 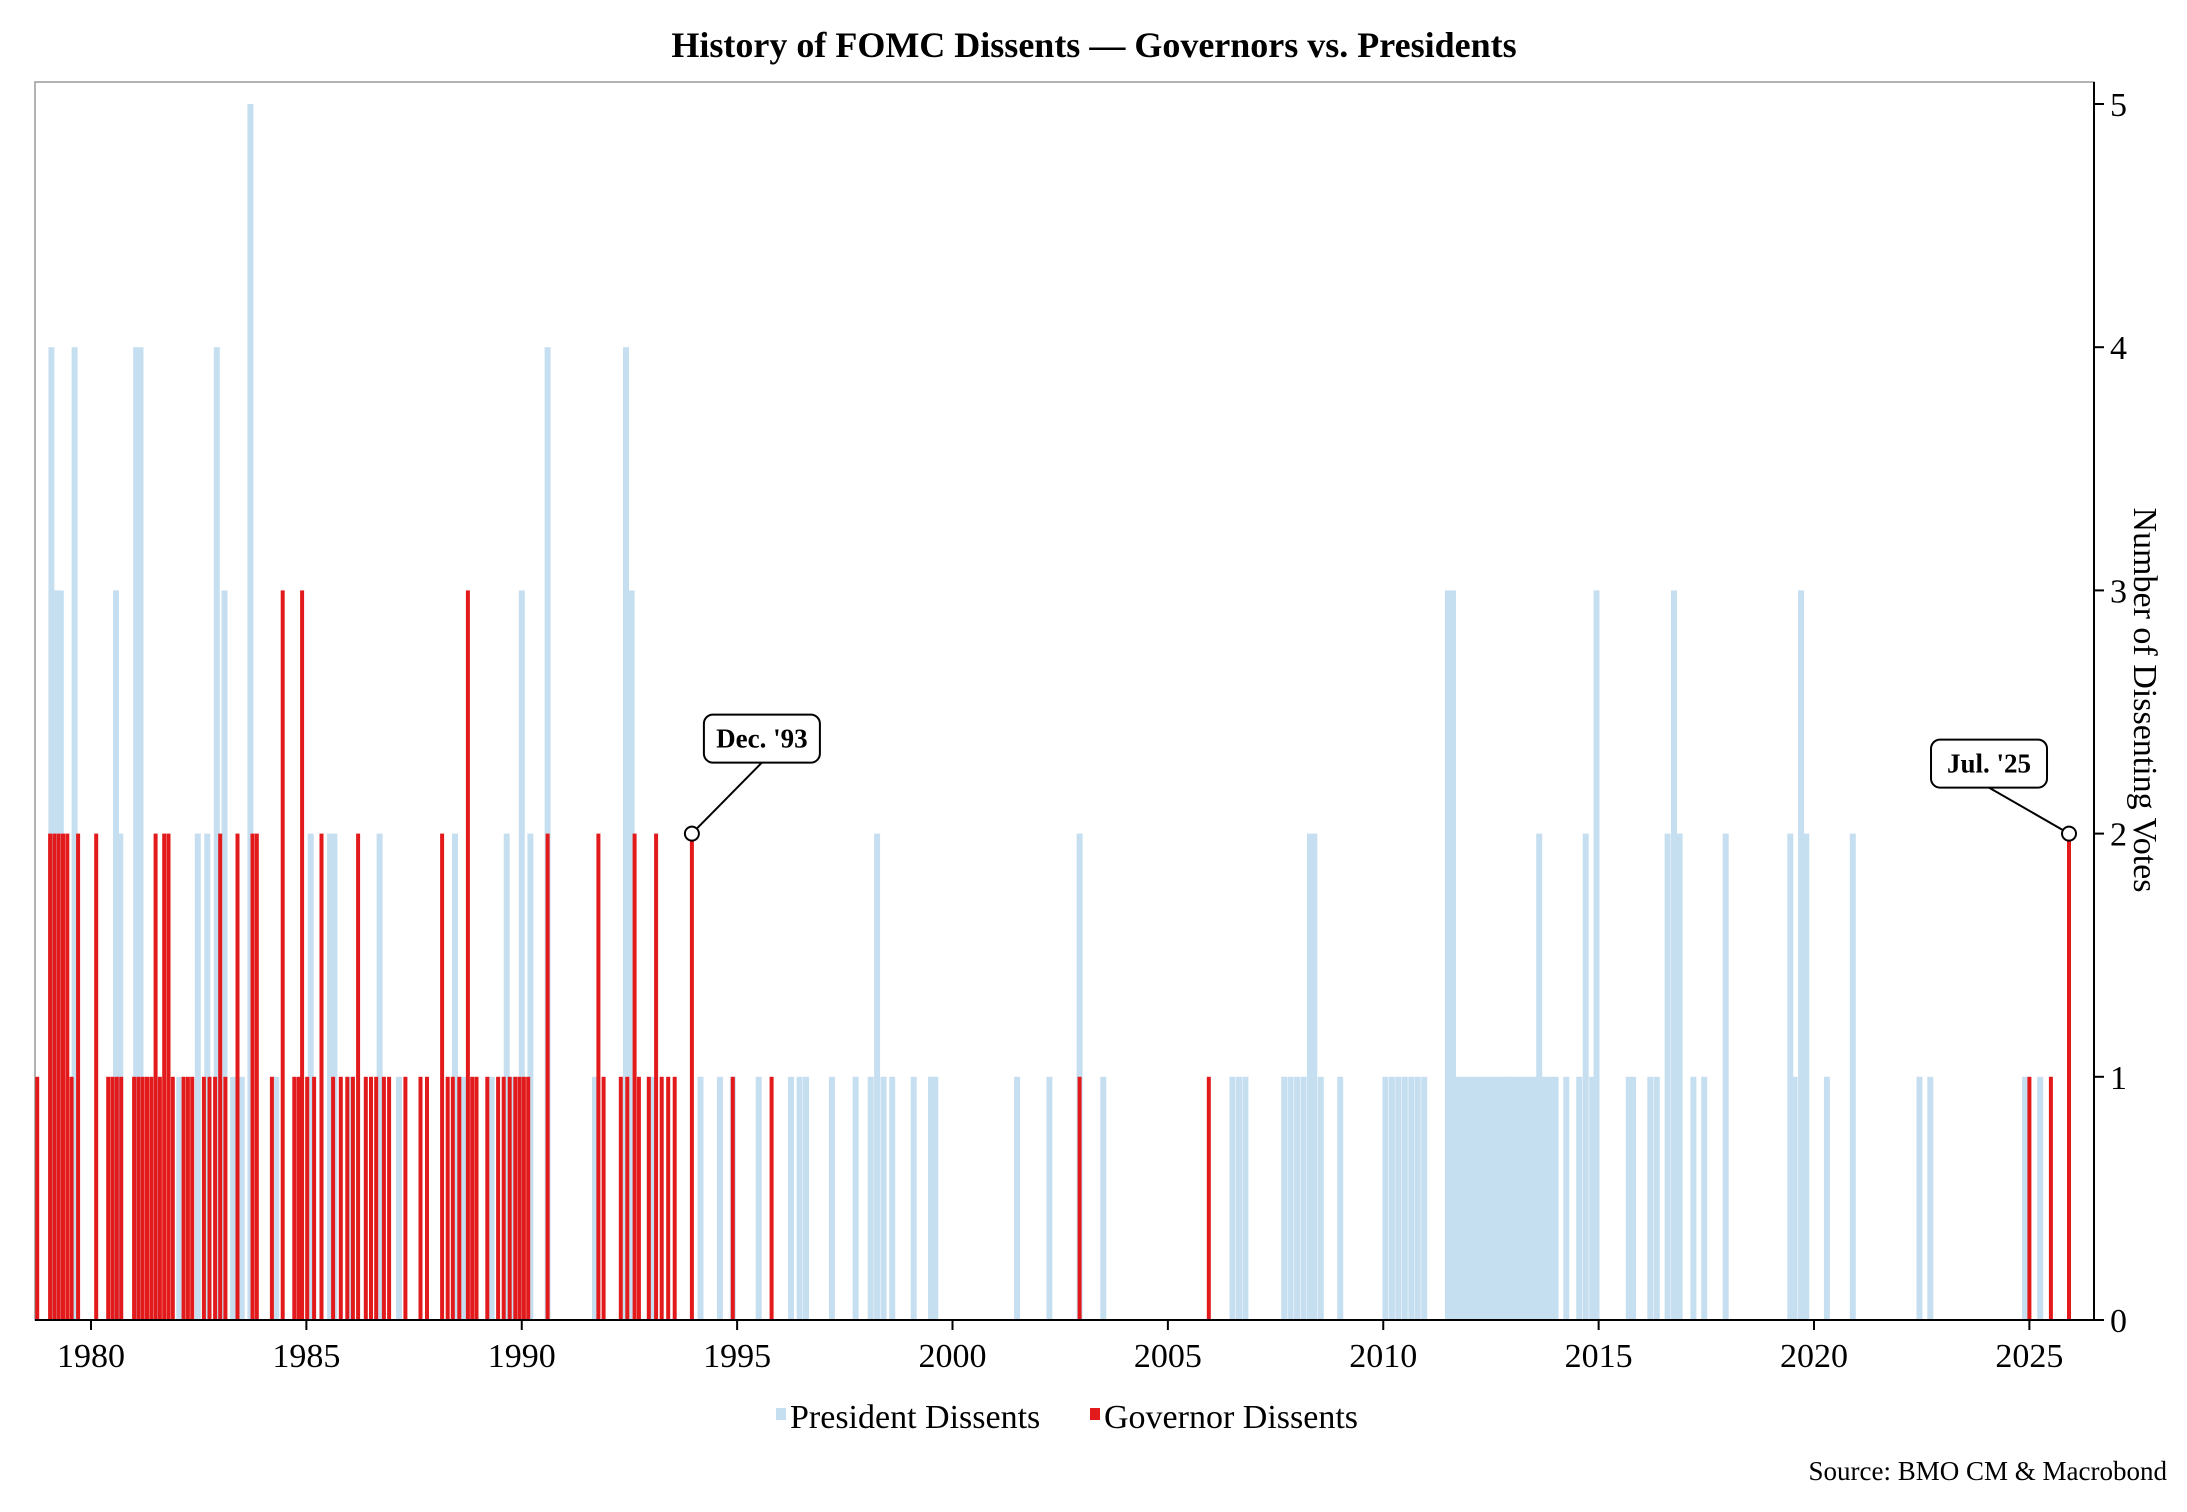 I want to click on annotation-box, so click(x=761, y=738).